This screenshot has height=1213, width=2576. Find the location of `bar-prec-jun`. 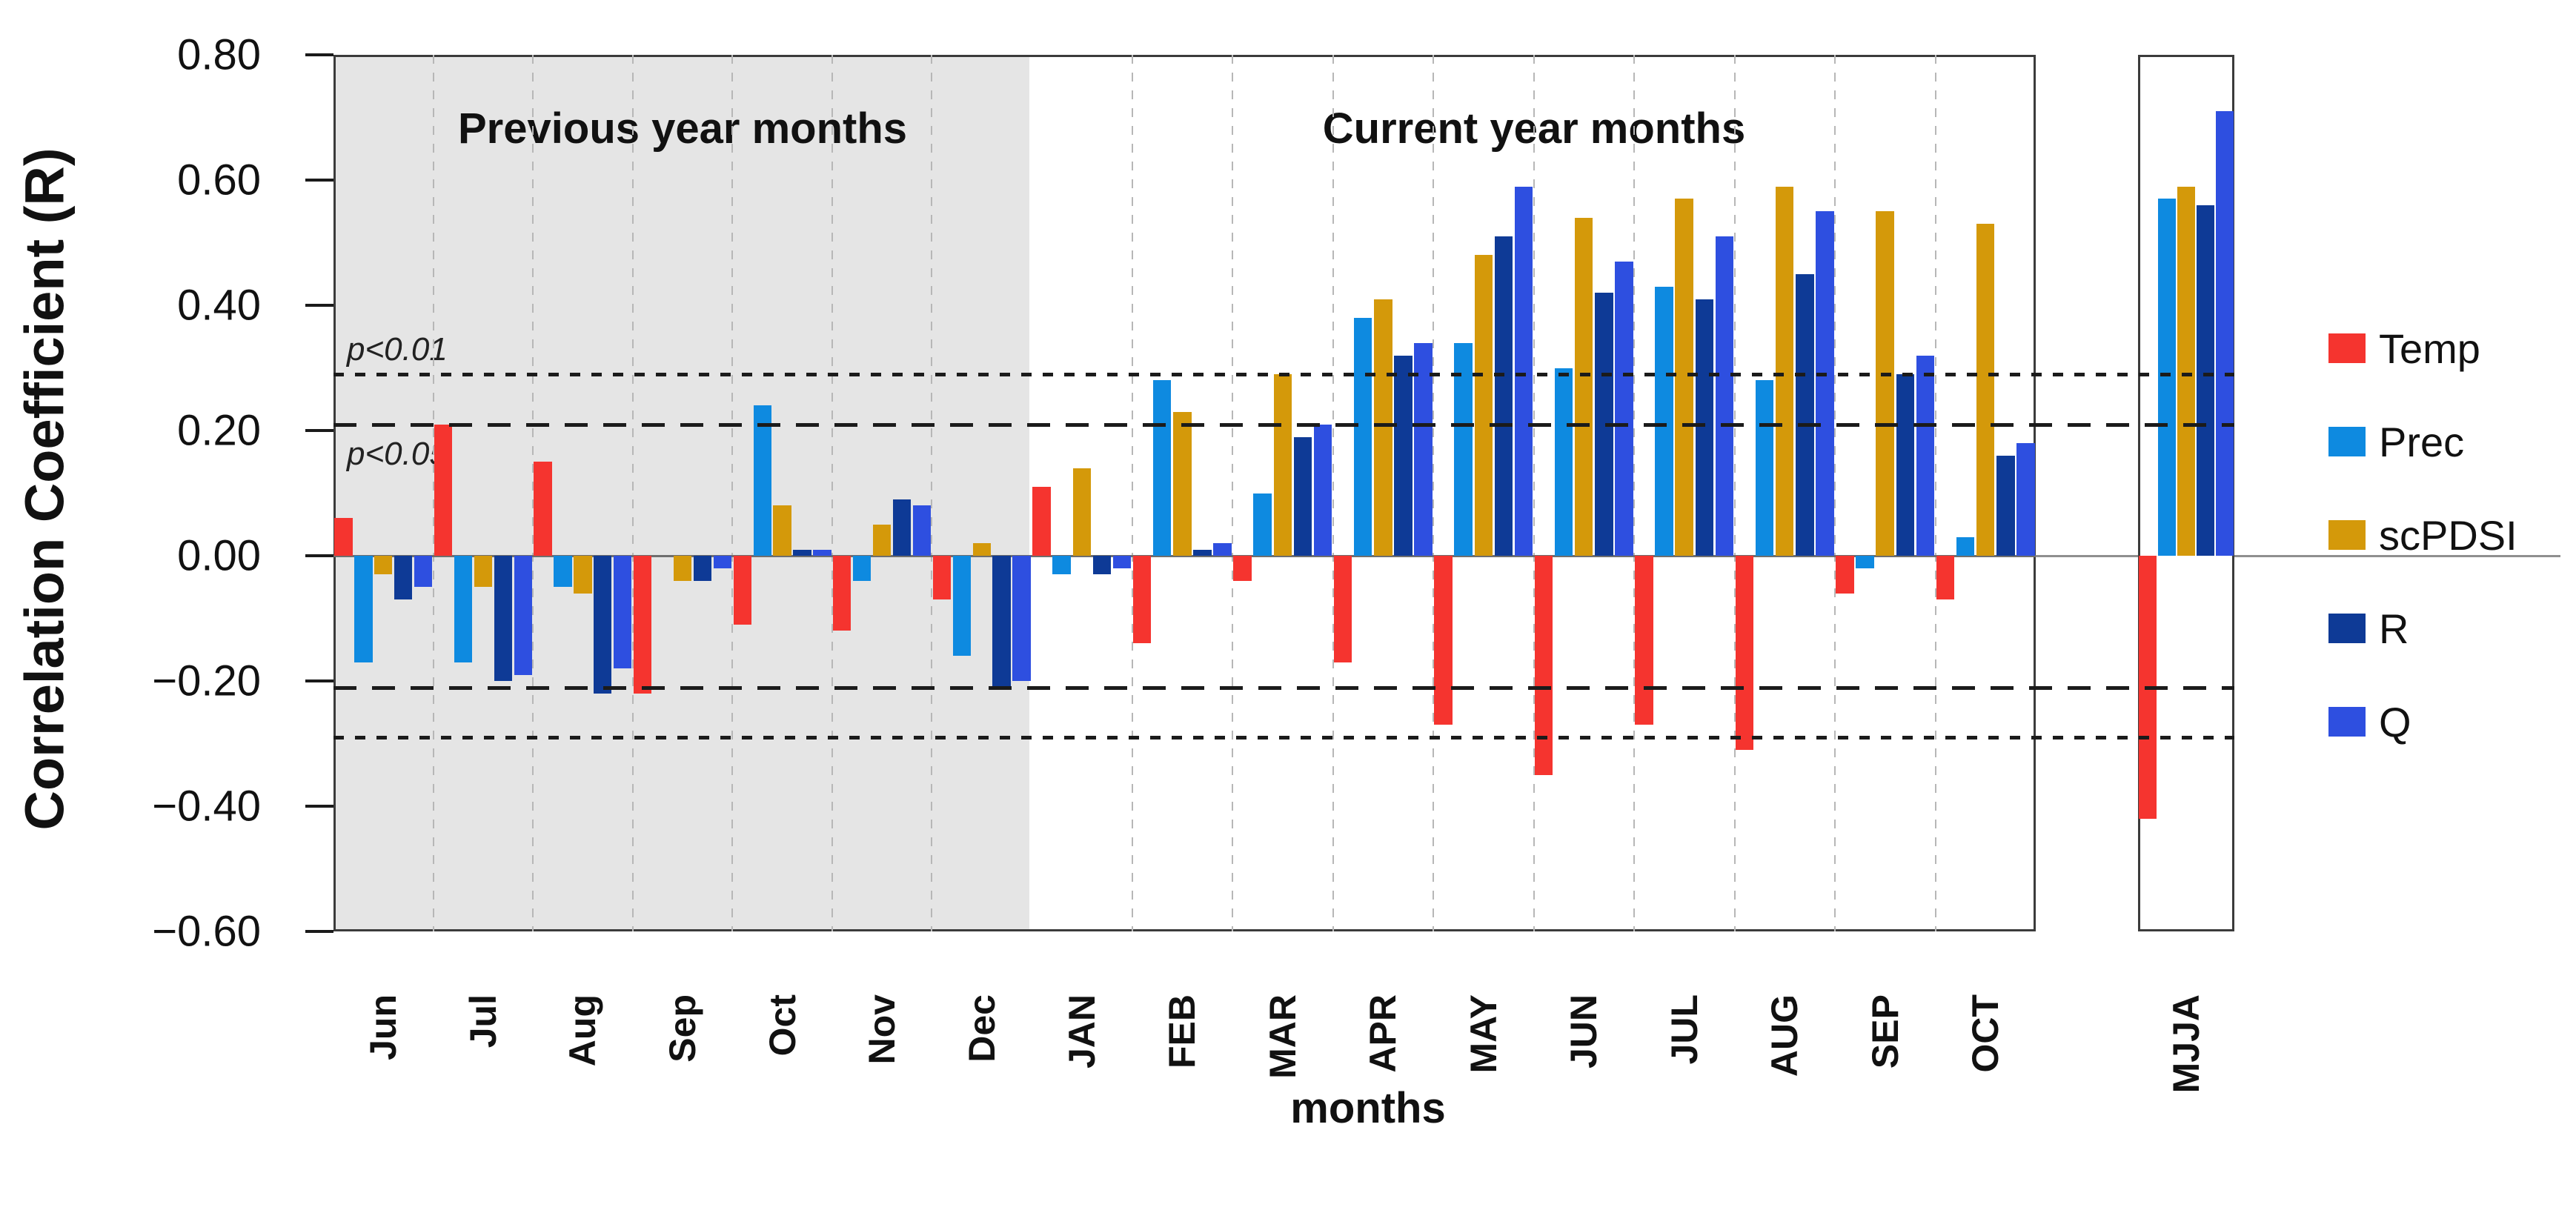

bar-prec-jun is located at coordinates (1563, 462).